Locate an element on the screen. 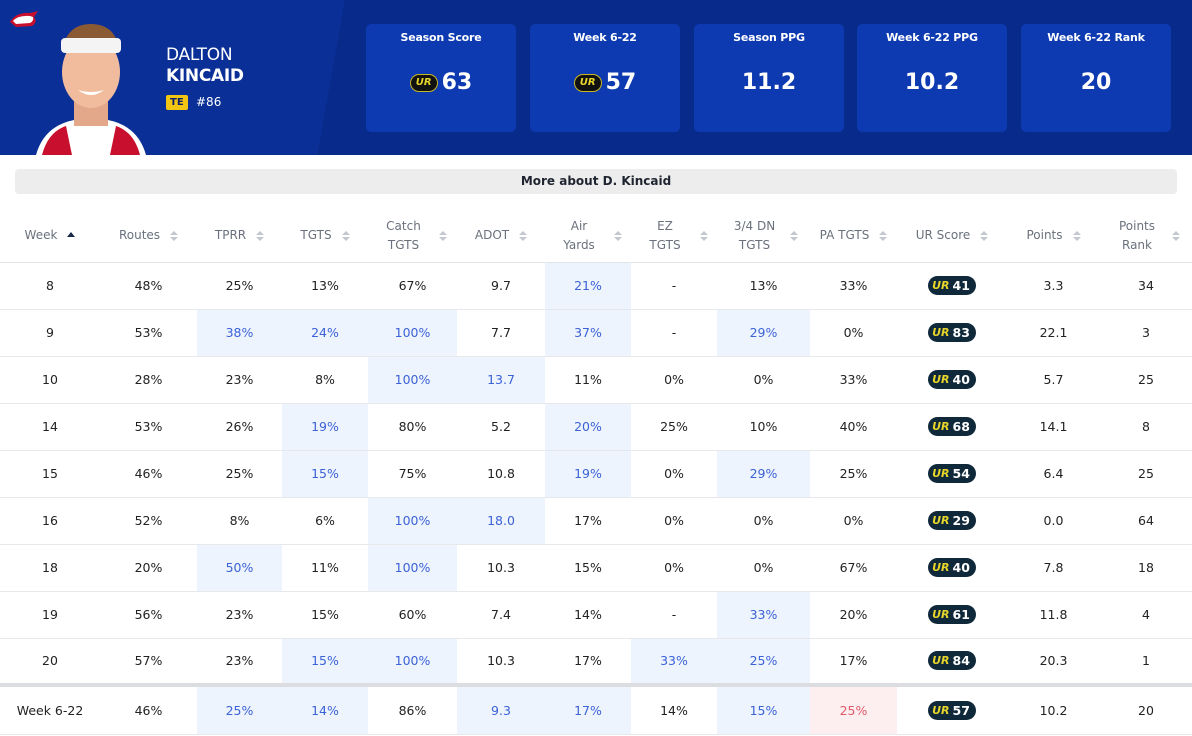 The height and width of the screenshot is (736, 1192). table-cell: UR 54 is located at coordinates (952, 474).